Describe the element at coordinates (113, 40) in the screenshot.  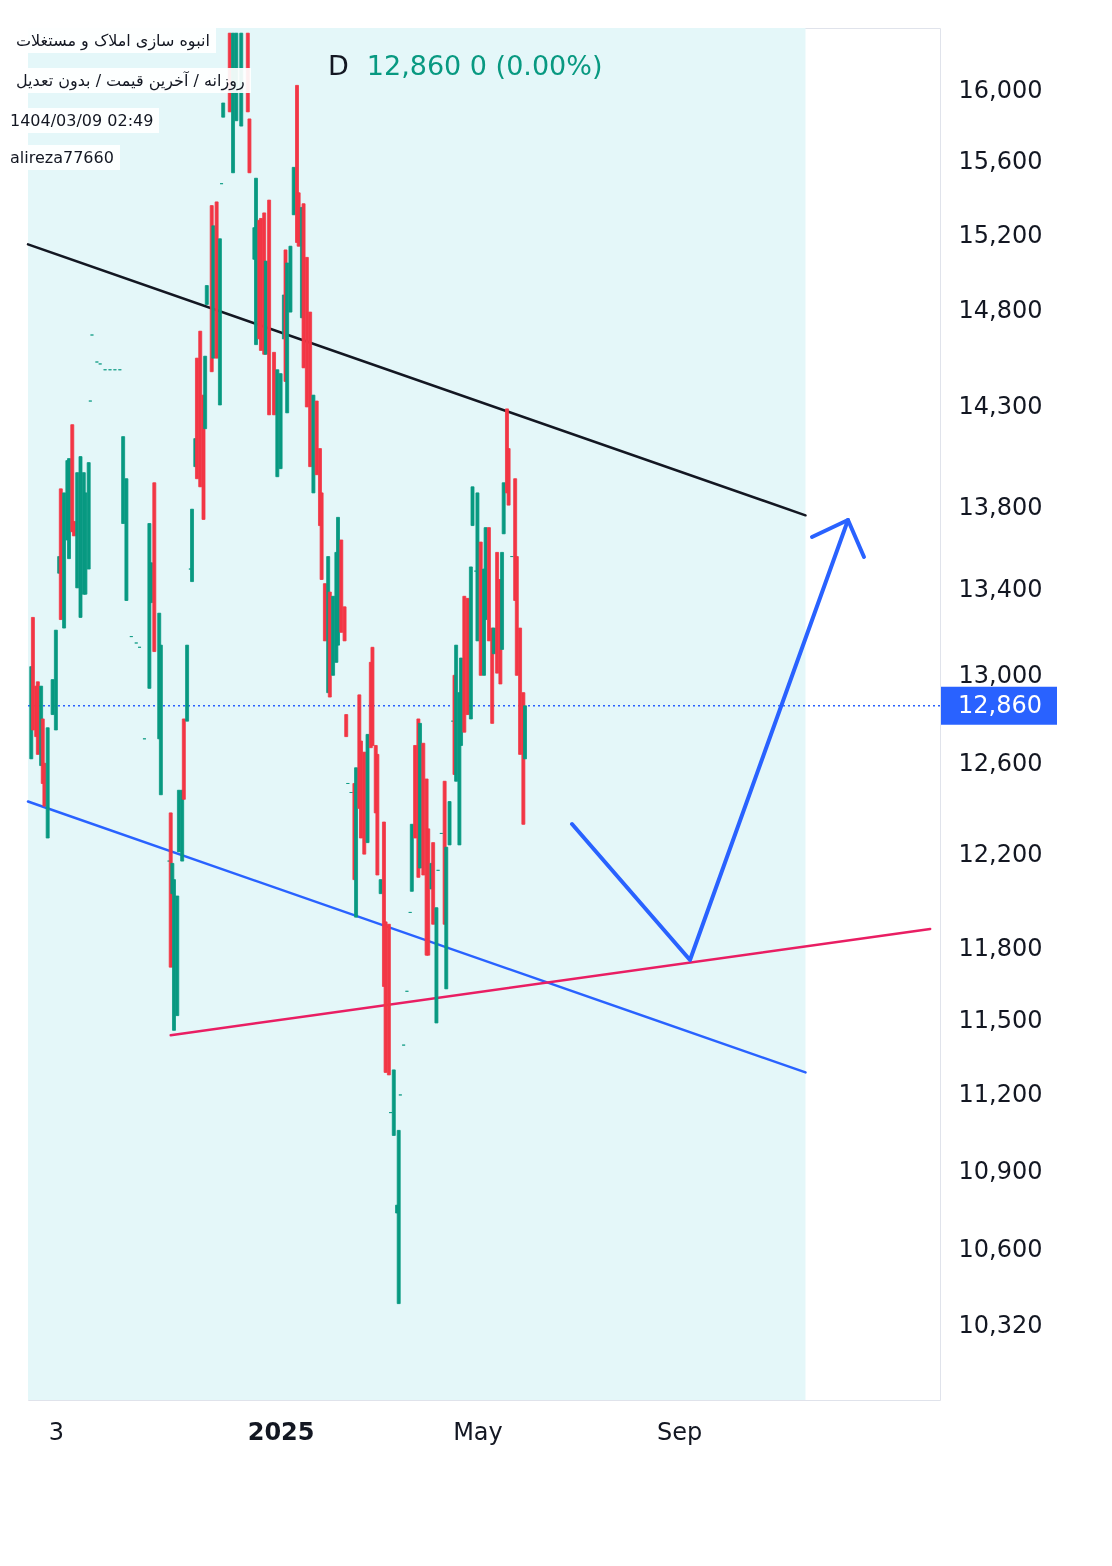
I see `chart-title: انبوه سازی املاک و مستغلات` at that location.